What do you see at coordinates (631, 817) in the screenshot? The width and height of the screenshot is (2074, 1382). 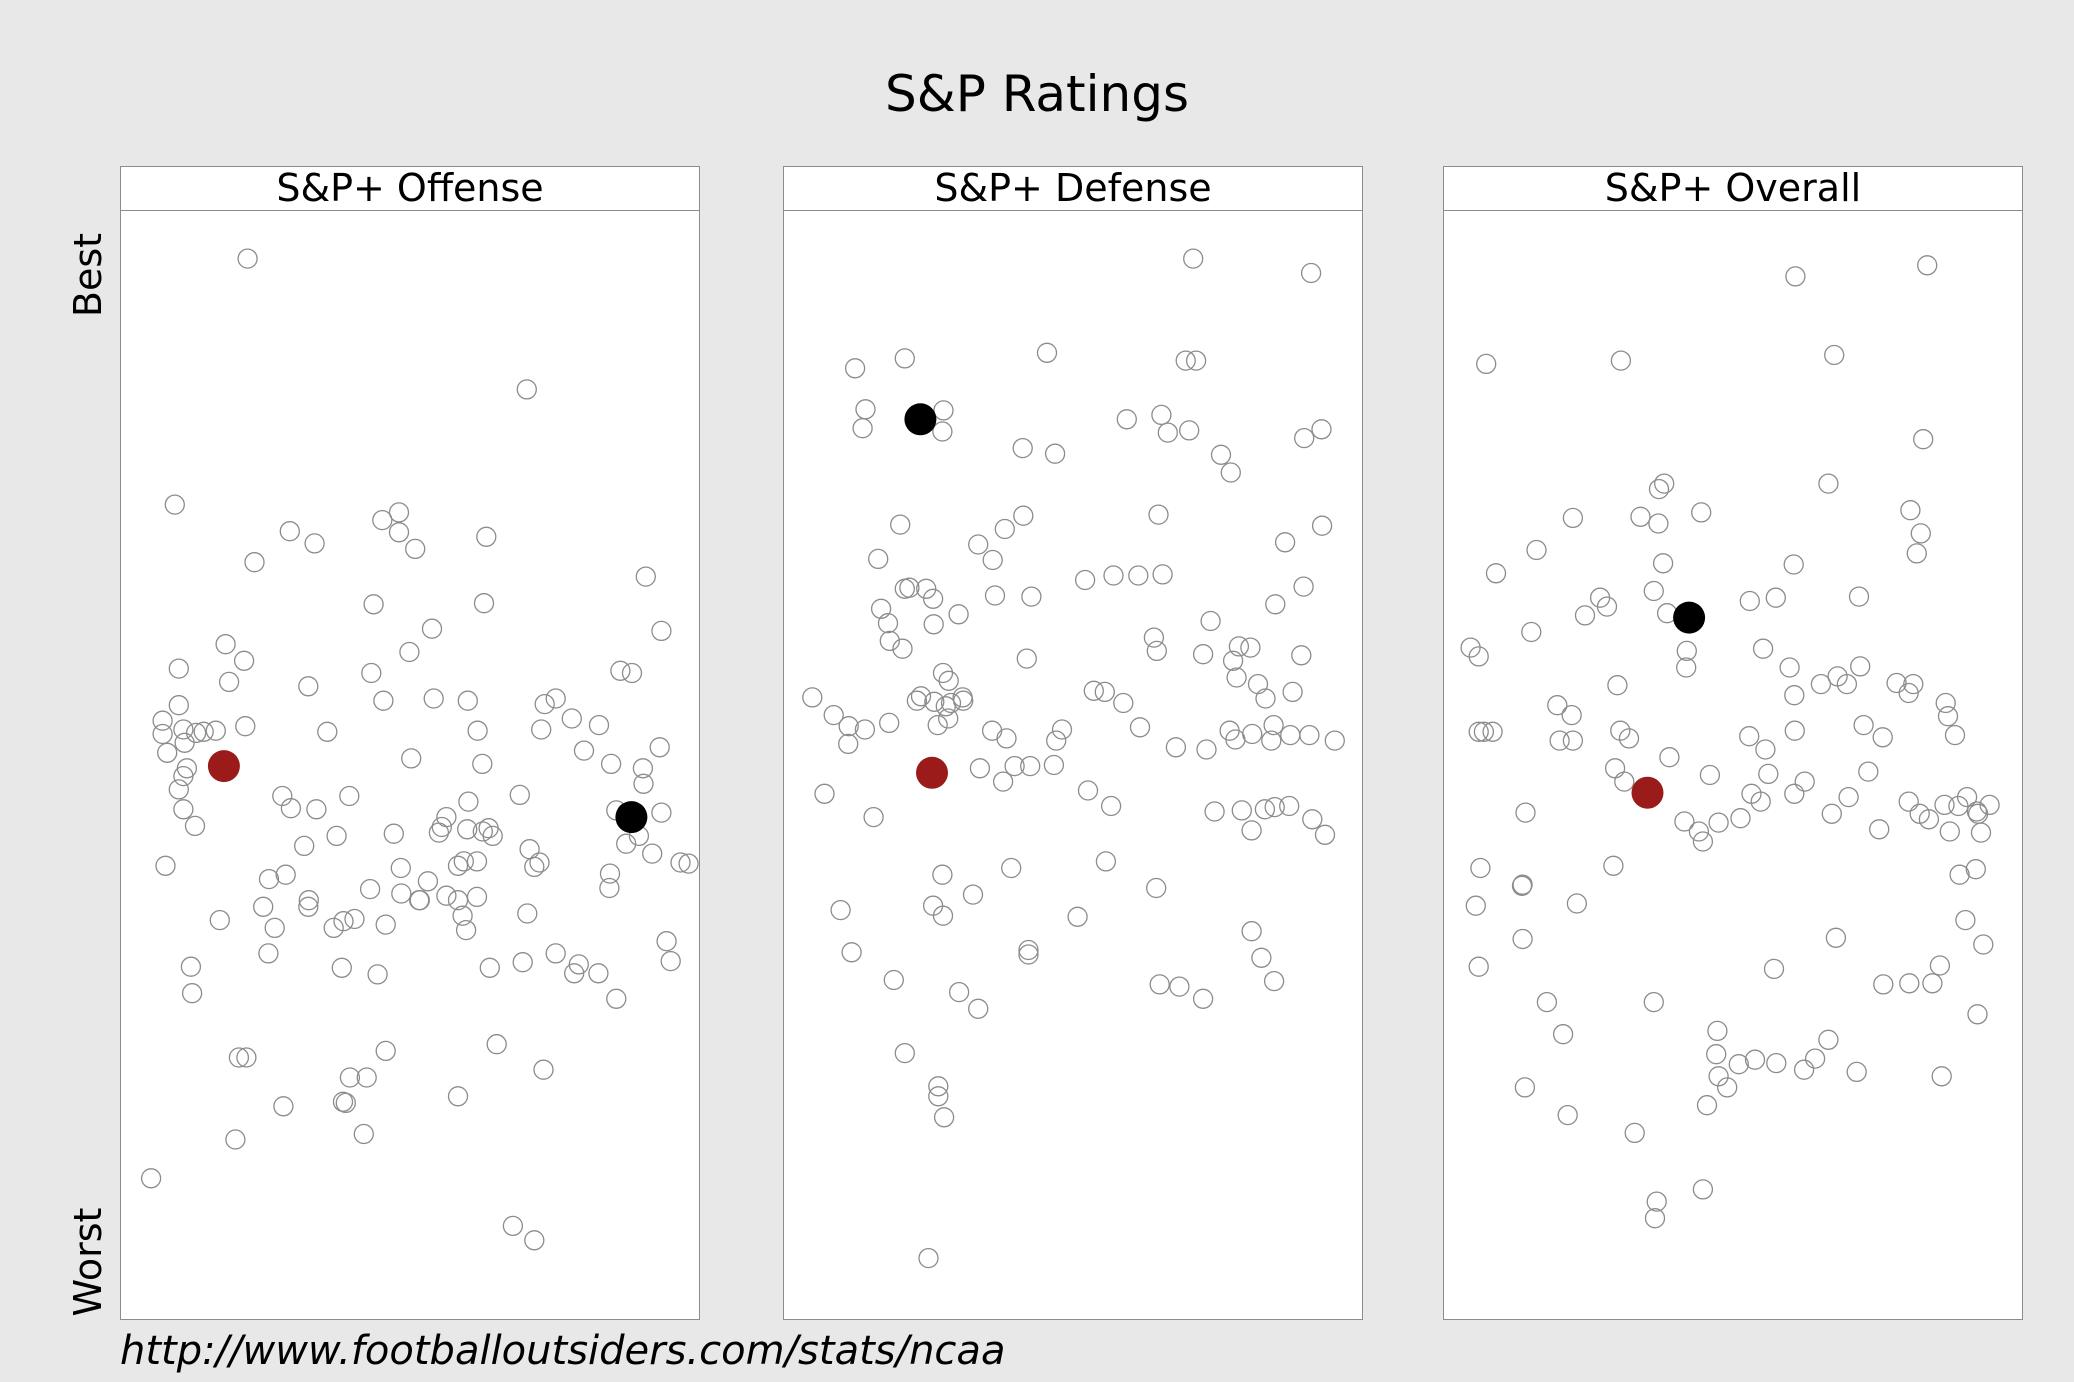 I see `highlight-point-black` at bounding box center [631, 817].